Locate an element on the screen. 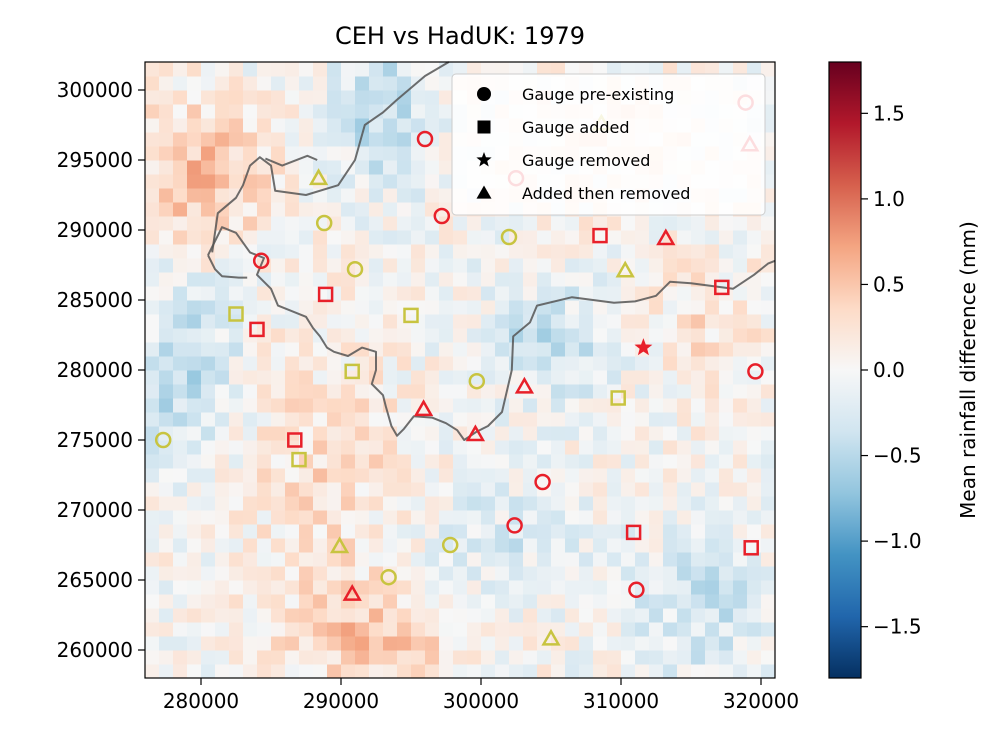  gauge-marker-triangle is located at coordinates (666, 237).